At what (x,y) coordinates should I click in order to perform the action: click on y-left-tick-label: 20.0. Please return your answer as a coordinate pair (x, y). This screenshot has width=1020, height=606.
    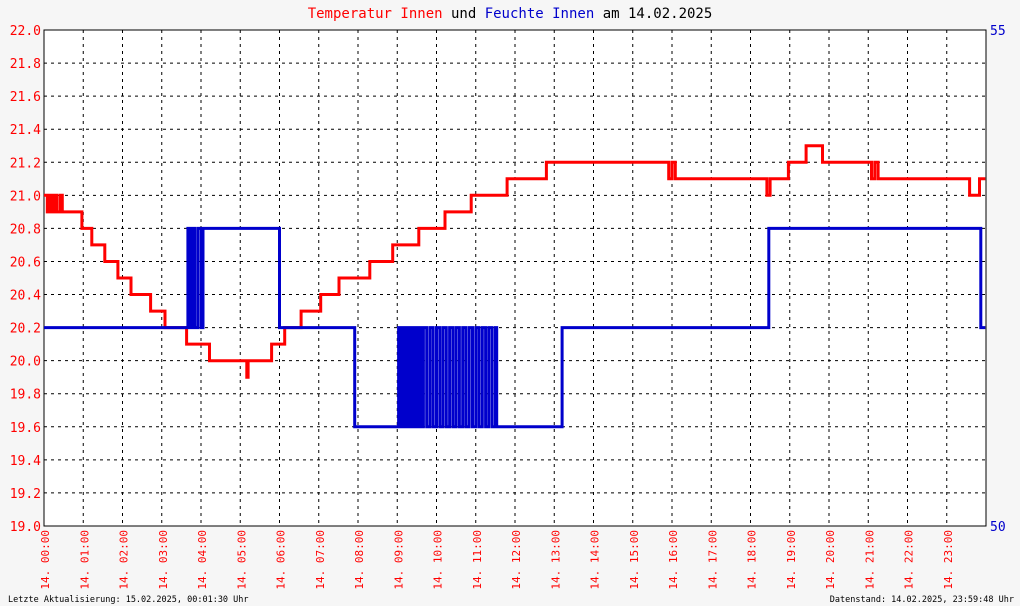
    Looking at the image, I should click on (25, 362).